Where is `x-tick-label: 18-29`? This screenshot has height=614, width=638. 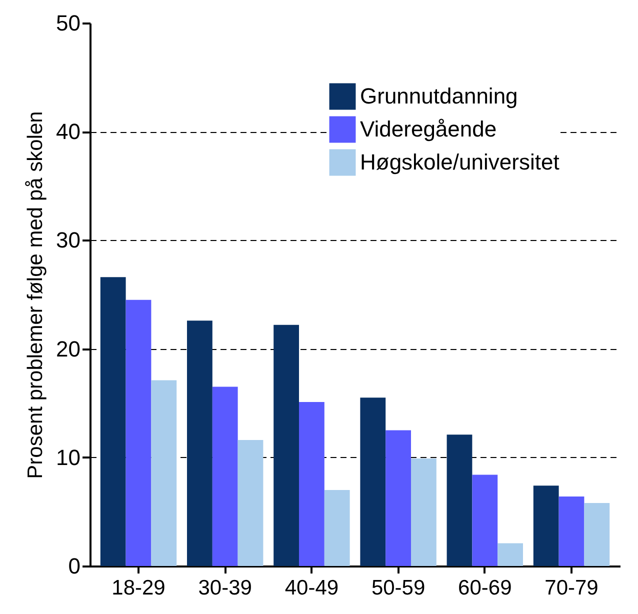 x-tick-label: 18-29 is located at coordinates (139, 588).